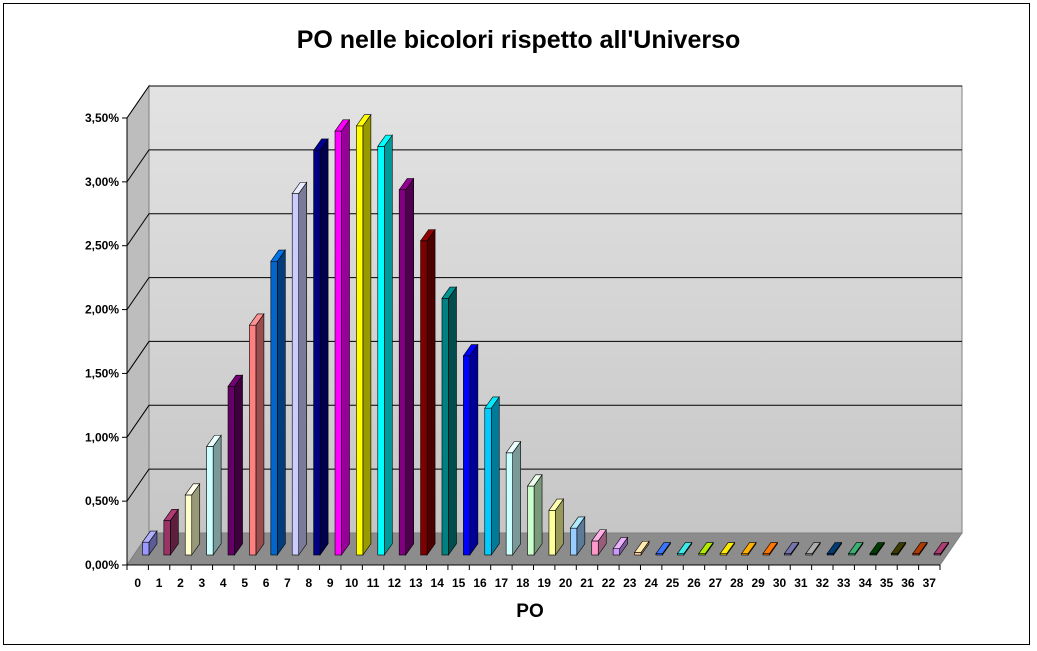 The image size is (1037, 651). What do you see at coordinates (523, 583) in the screenshot?
I see `x-tick-label: 18` at bounding box center [523, 583].